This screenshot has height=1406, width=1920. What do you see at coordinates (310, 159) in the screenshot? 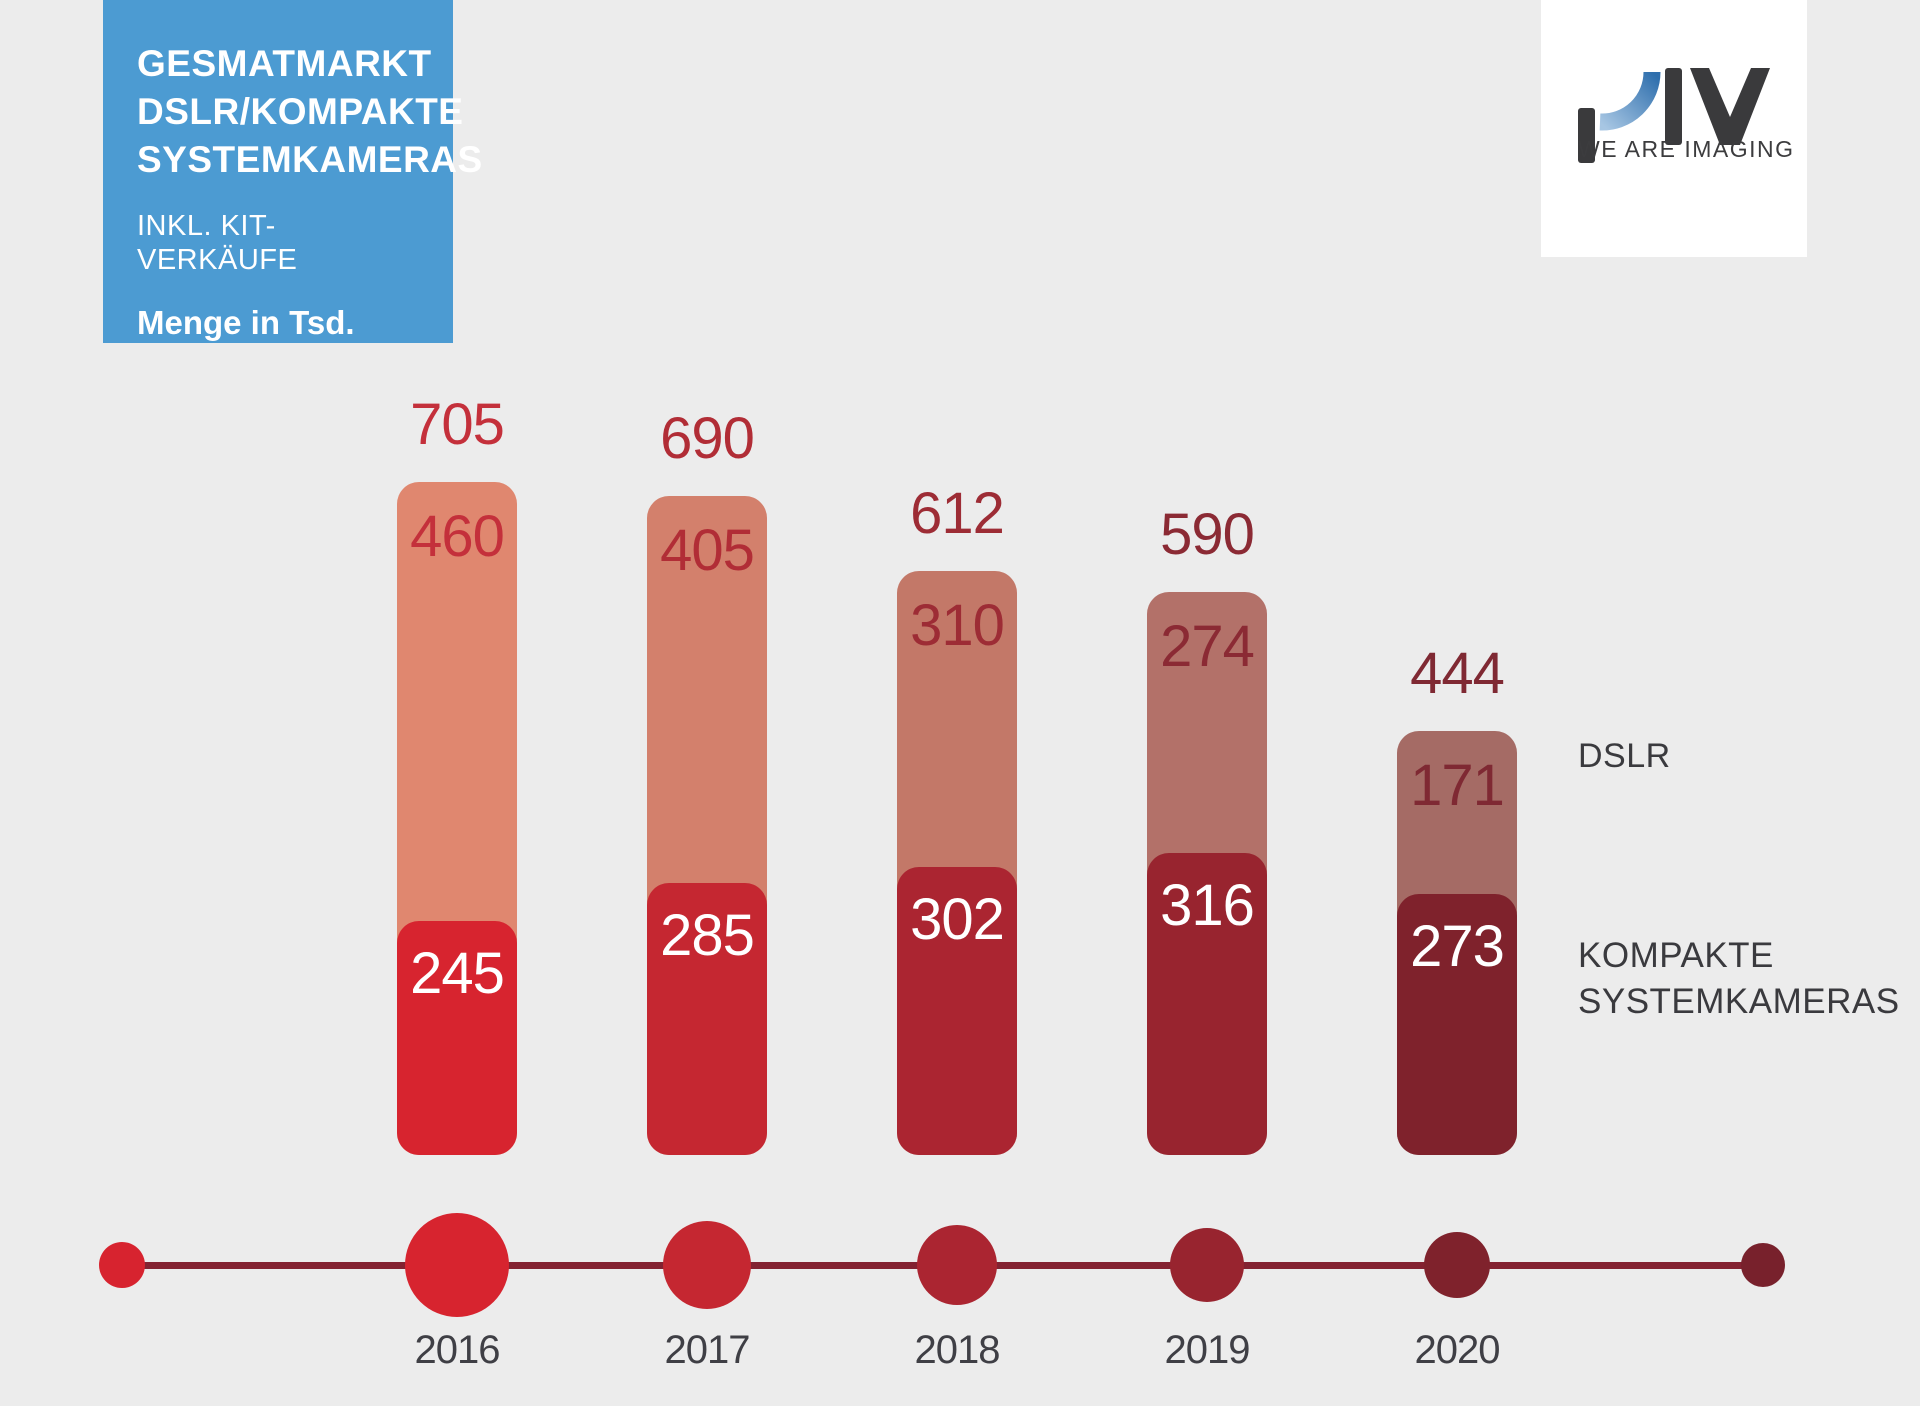
I see `title-line-3: SYSTEMKAMERAS` at bounding box center [310, 159].